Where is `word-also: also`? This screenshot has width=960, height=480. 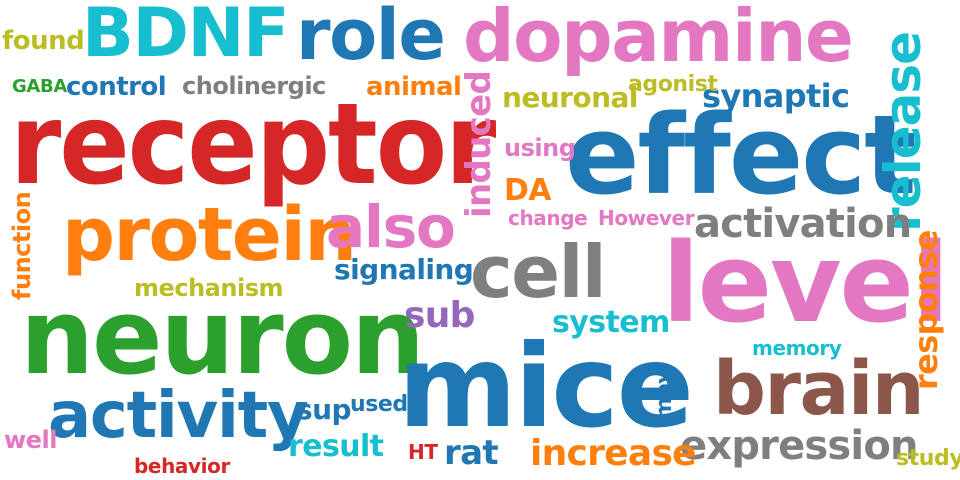
word-also: also is located at coordinates (391, 227).